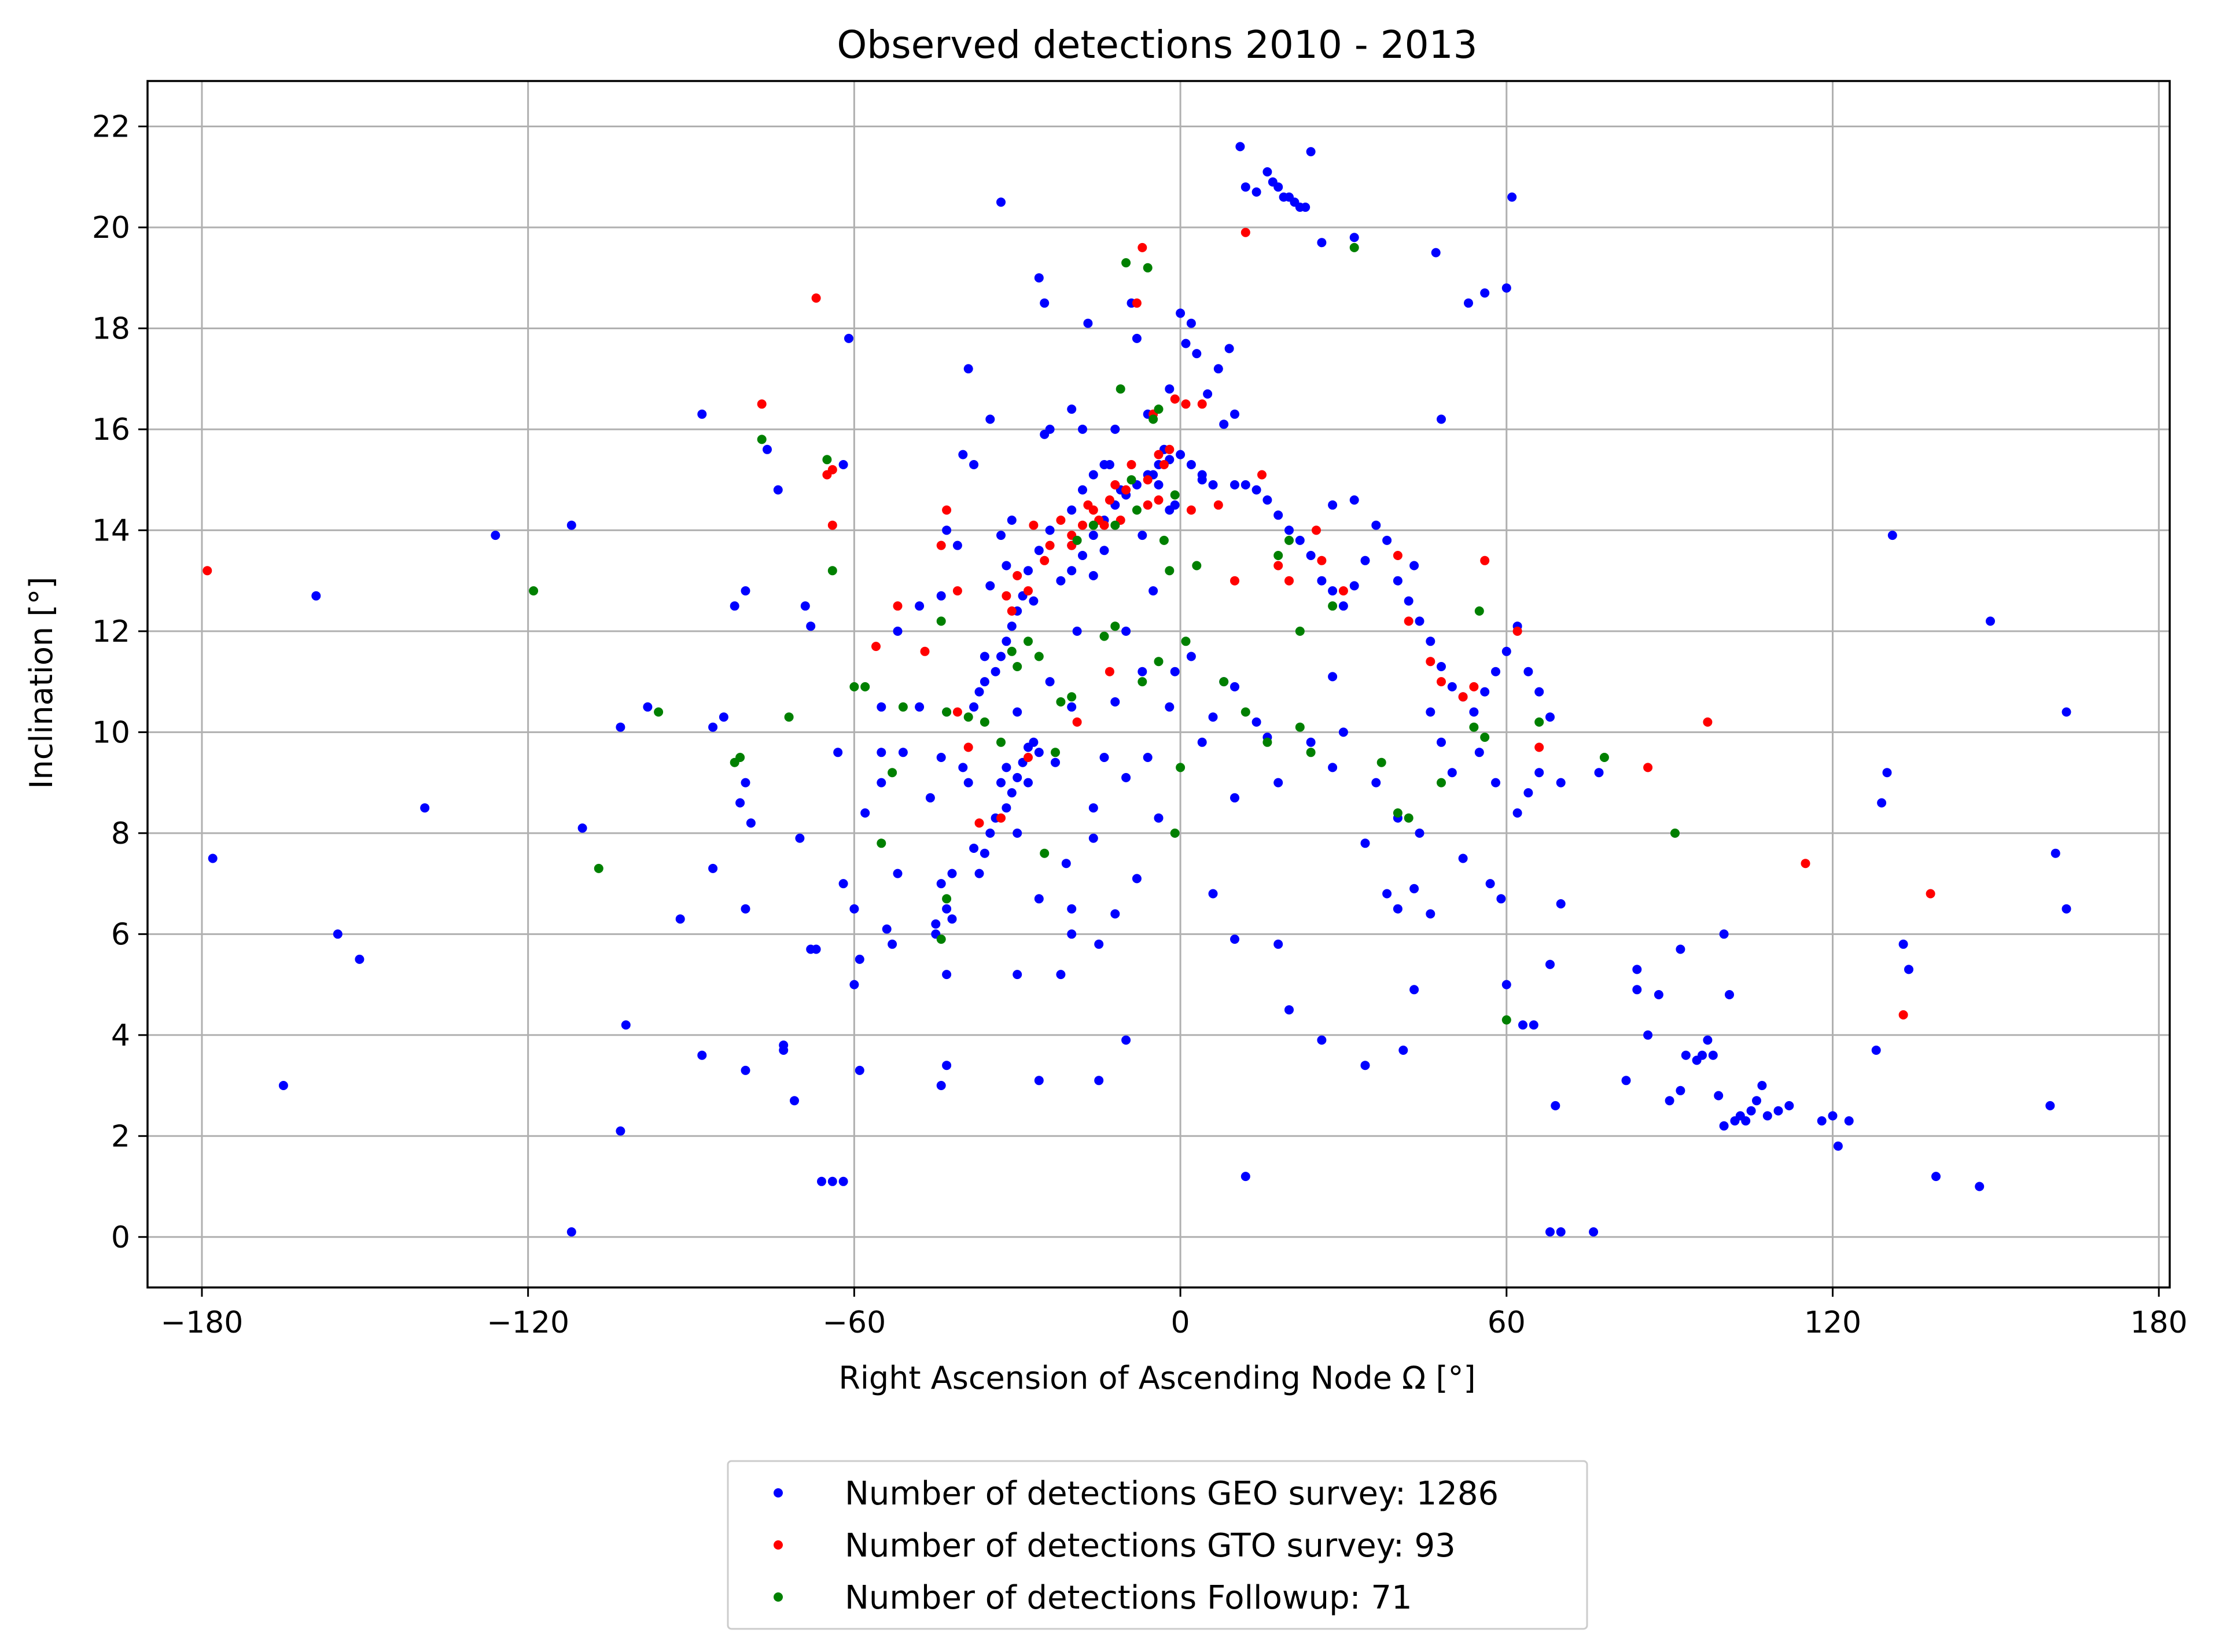 This screenshot has height=1652, width=2216. What do you see at coordinates (2159, 1322) in the screenshot?
I see `x-tick-label: 180` at bounding box center [2159, 1322].